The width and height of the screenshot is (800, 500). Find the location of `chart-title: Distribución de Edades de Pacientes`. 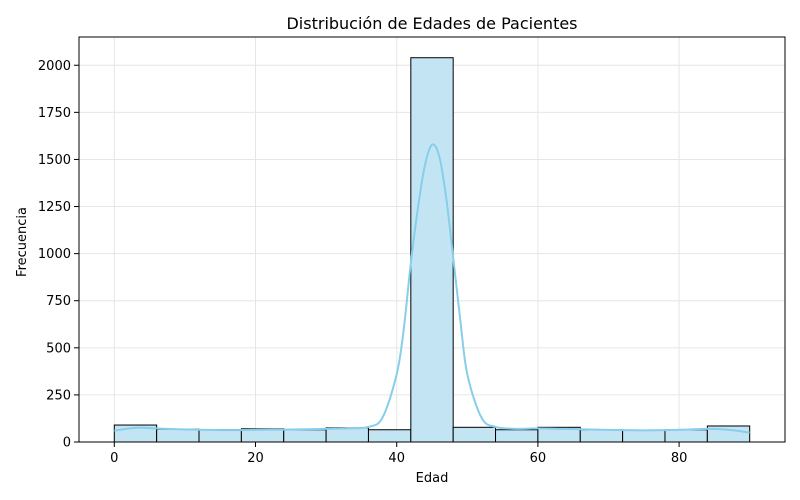

chart-title: Distribución de Edades de Pacientes is located at coordinates (431, 23).